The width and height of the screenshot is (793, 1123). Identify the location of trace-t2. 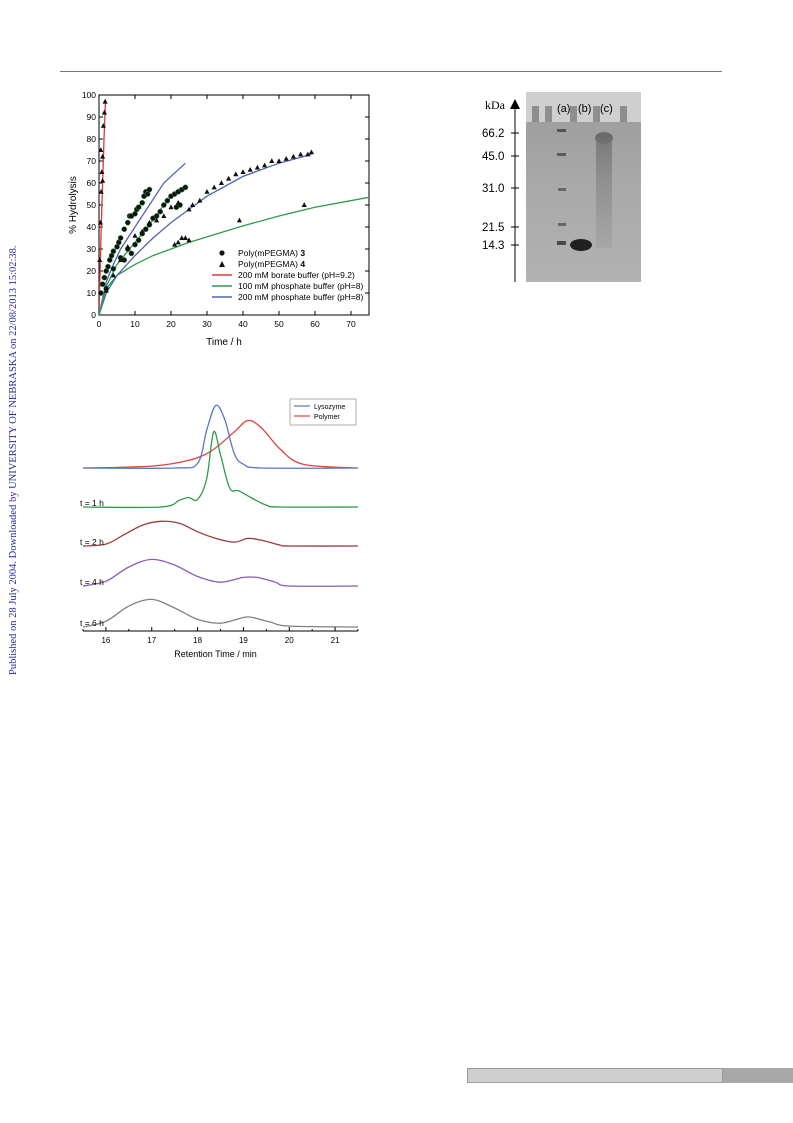
(220, 533).